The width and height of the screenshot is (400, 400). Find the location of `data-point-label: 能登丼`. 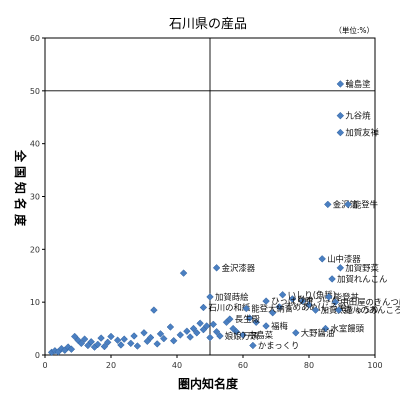

data-point-label: 能登丼 is located at coordinates (346, 297).